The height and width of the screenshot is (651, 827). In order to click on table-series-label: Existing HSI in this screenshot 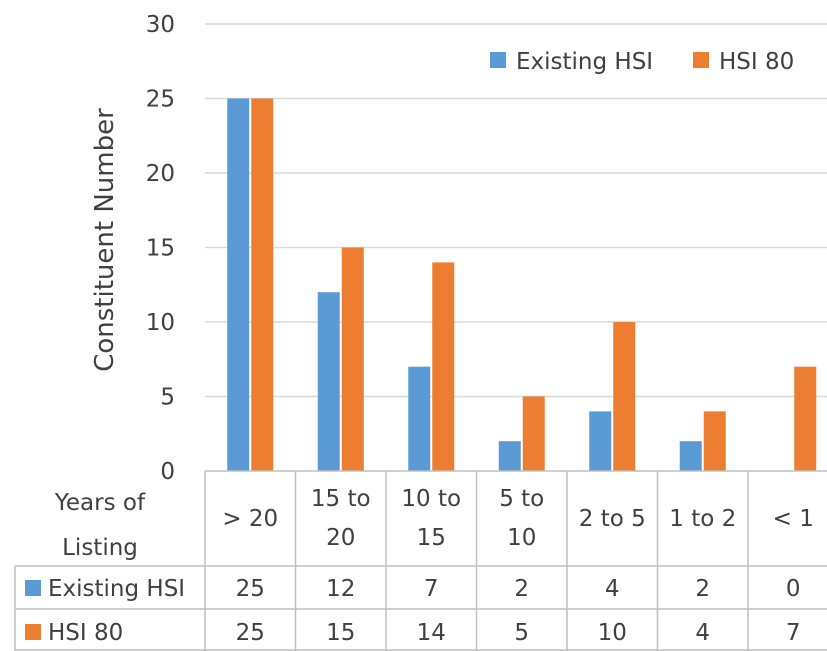, I will do `click(116, 589)`.